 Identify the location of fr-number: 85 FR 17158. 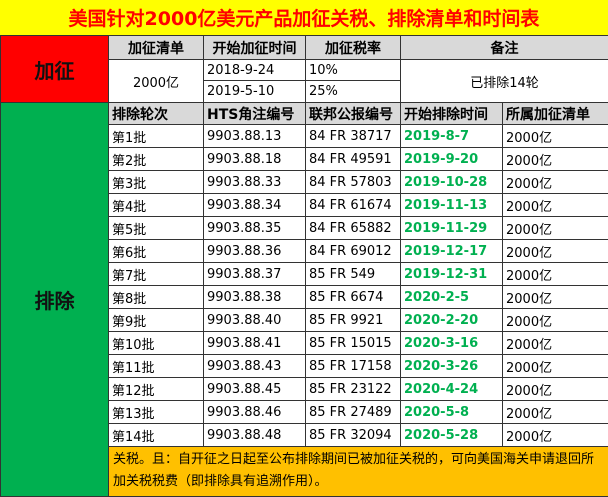
(353, 366).